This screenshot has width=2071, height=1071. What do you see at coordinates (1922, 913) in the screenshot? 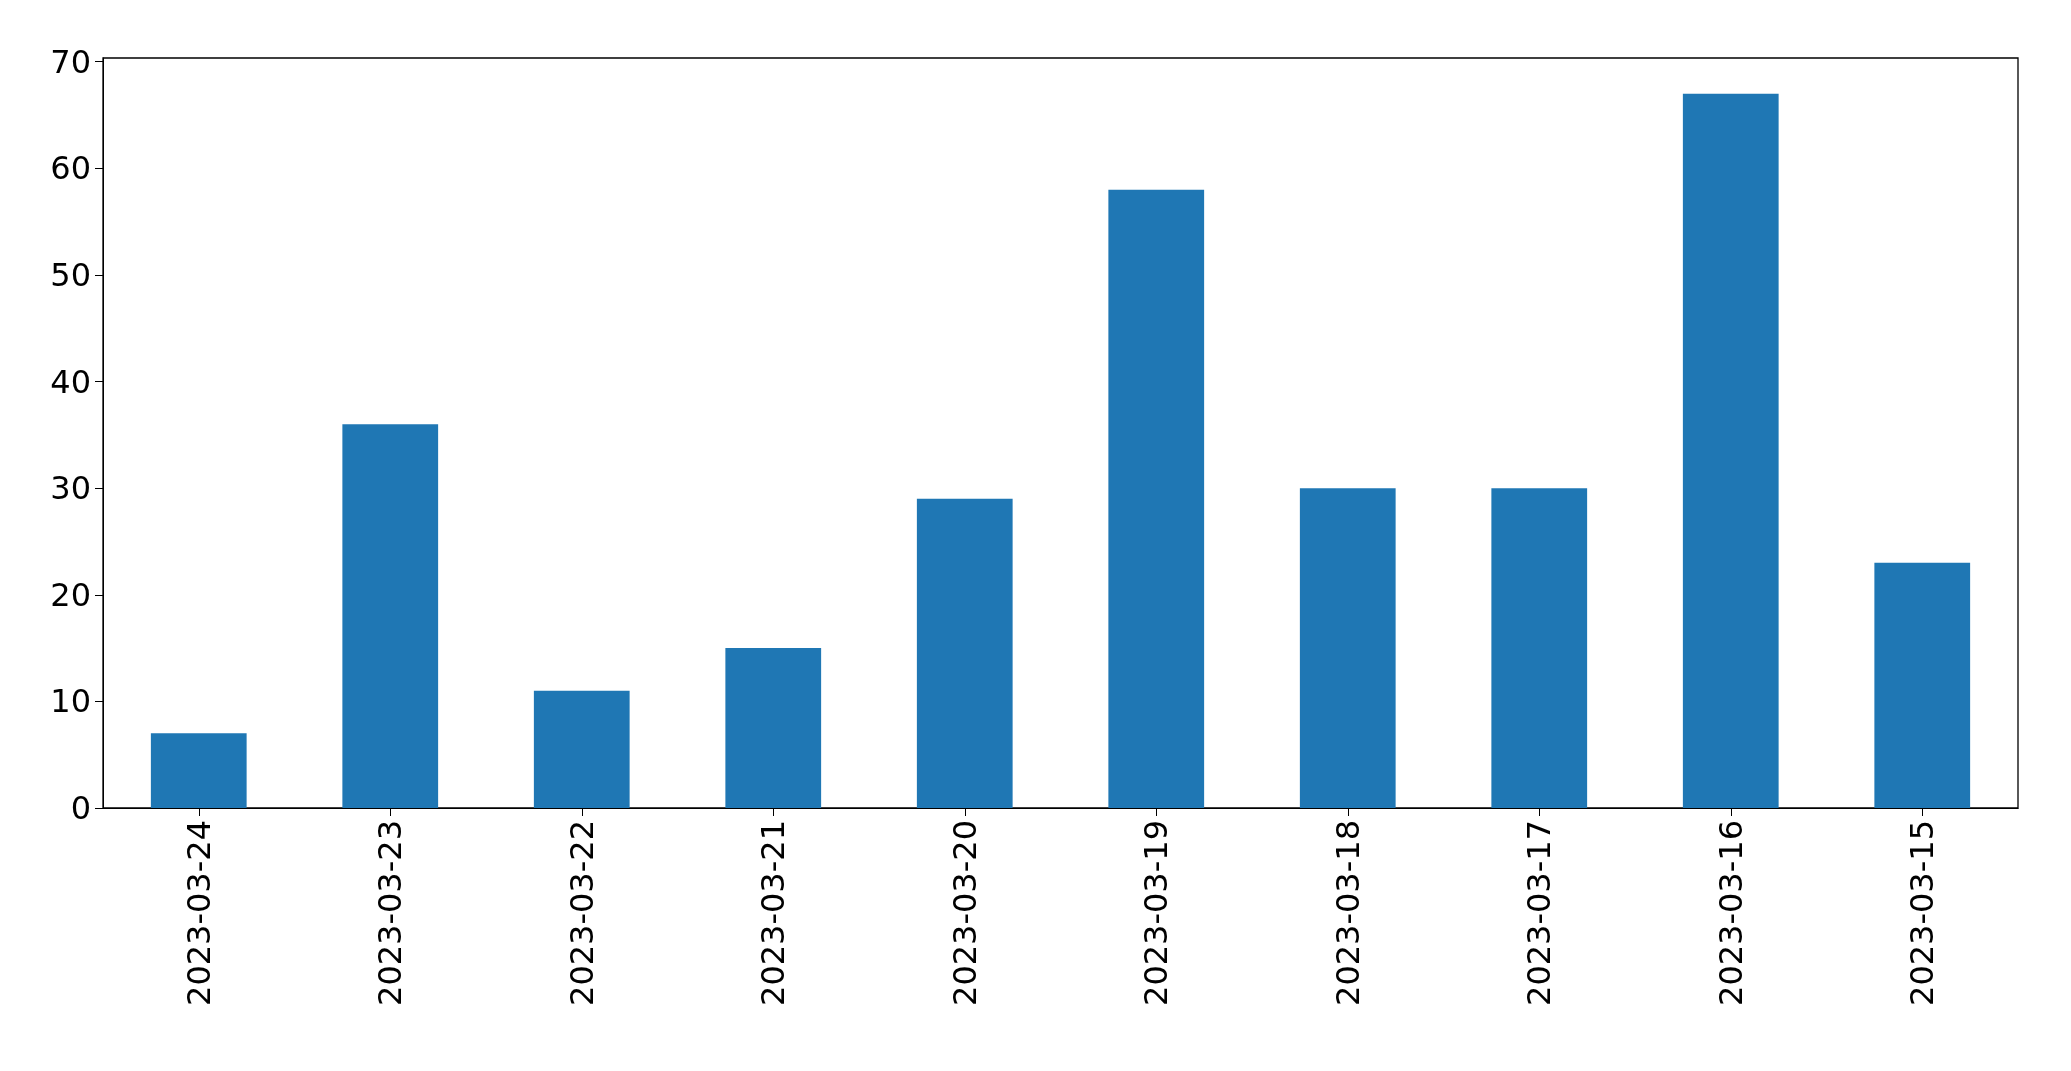
I see `x-tick-label: 2023-03-15` at bounding box center [1922, 913].